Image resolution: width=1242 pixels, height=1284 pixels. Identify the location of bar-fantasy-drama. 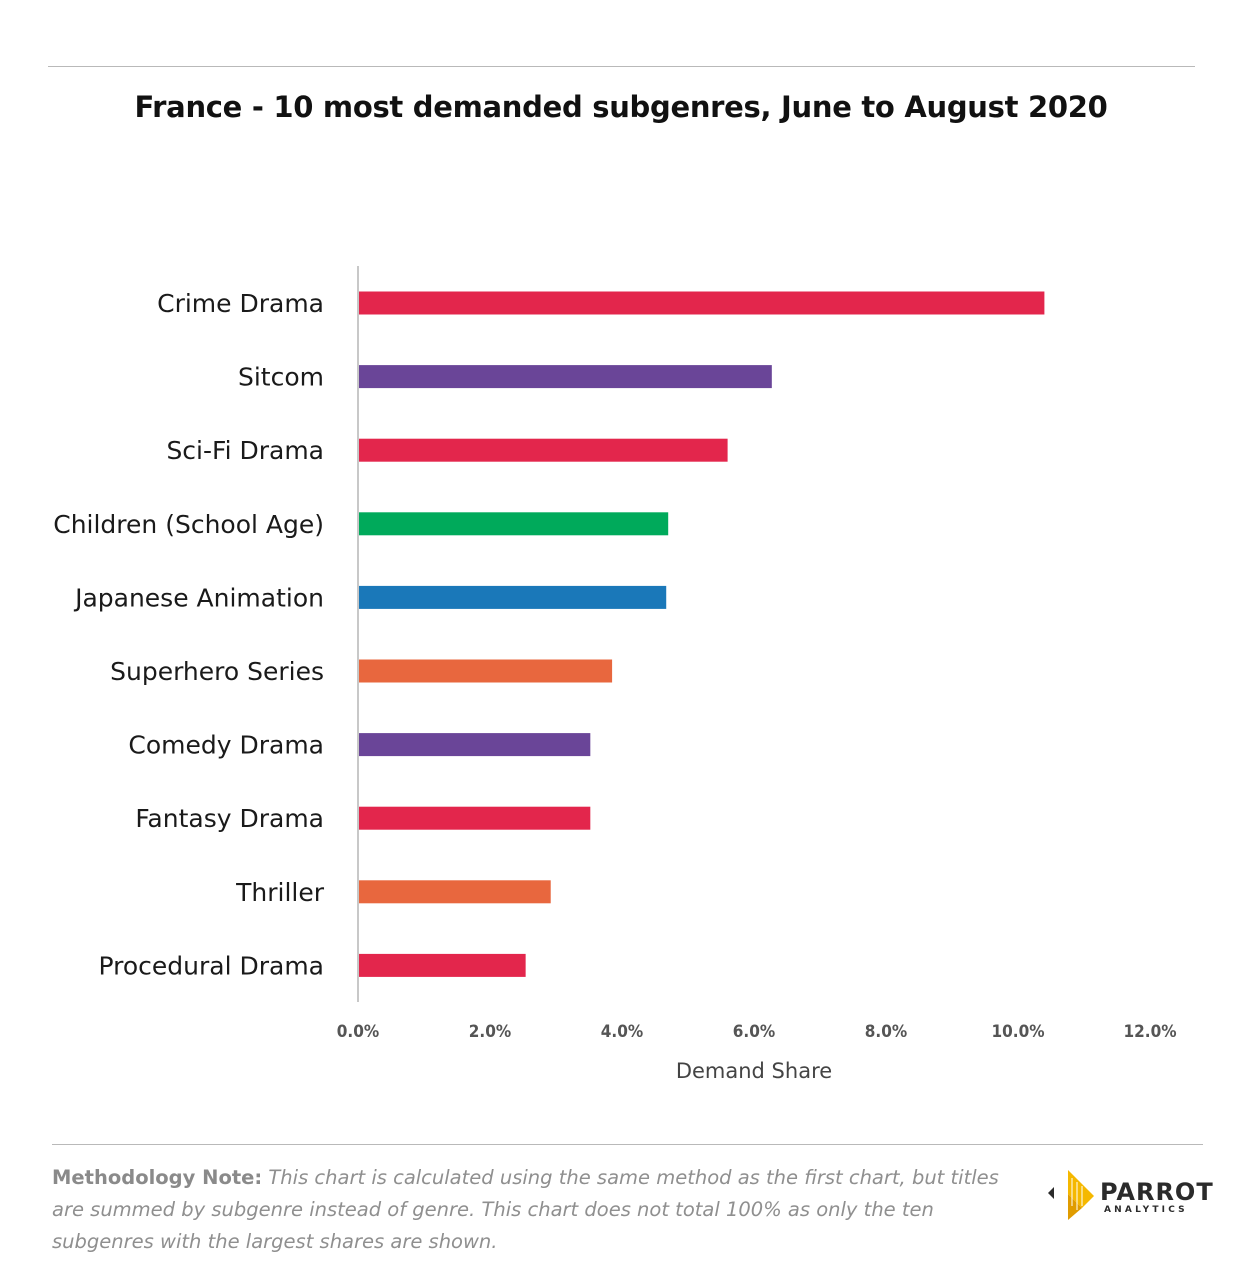
(474, 818).